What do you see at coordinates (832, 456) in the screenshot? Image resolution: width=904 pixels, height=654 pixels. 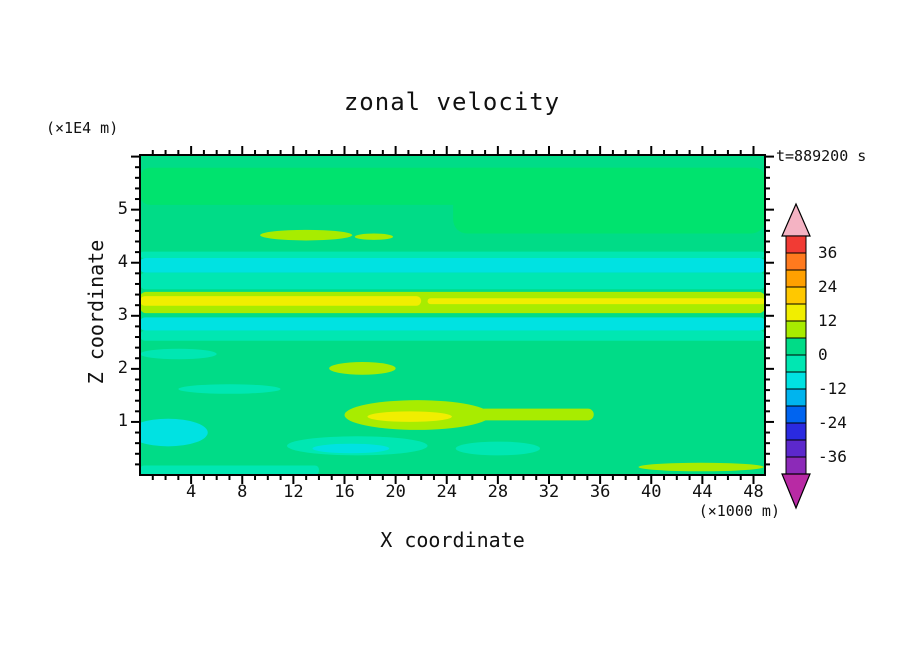 I see `colorbar-tick-label: -36` at bounding box center [832, 456].